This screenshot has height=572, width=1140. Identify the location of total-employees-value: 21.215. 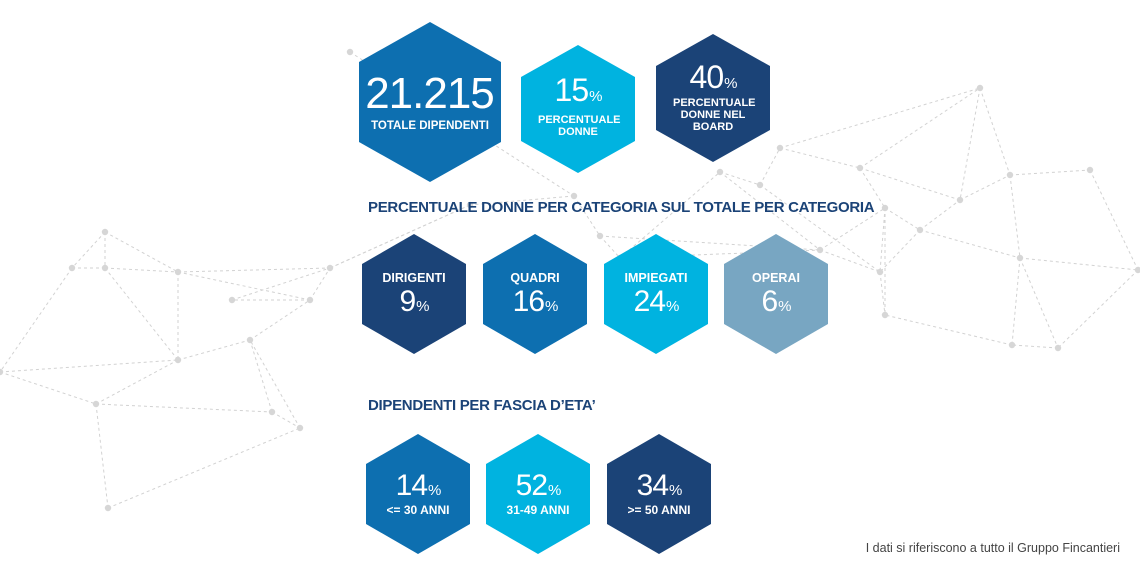
(430, 93).